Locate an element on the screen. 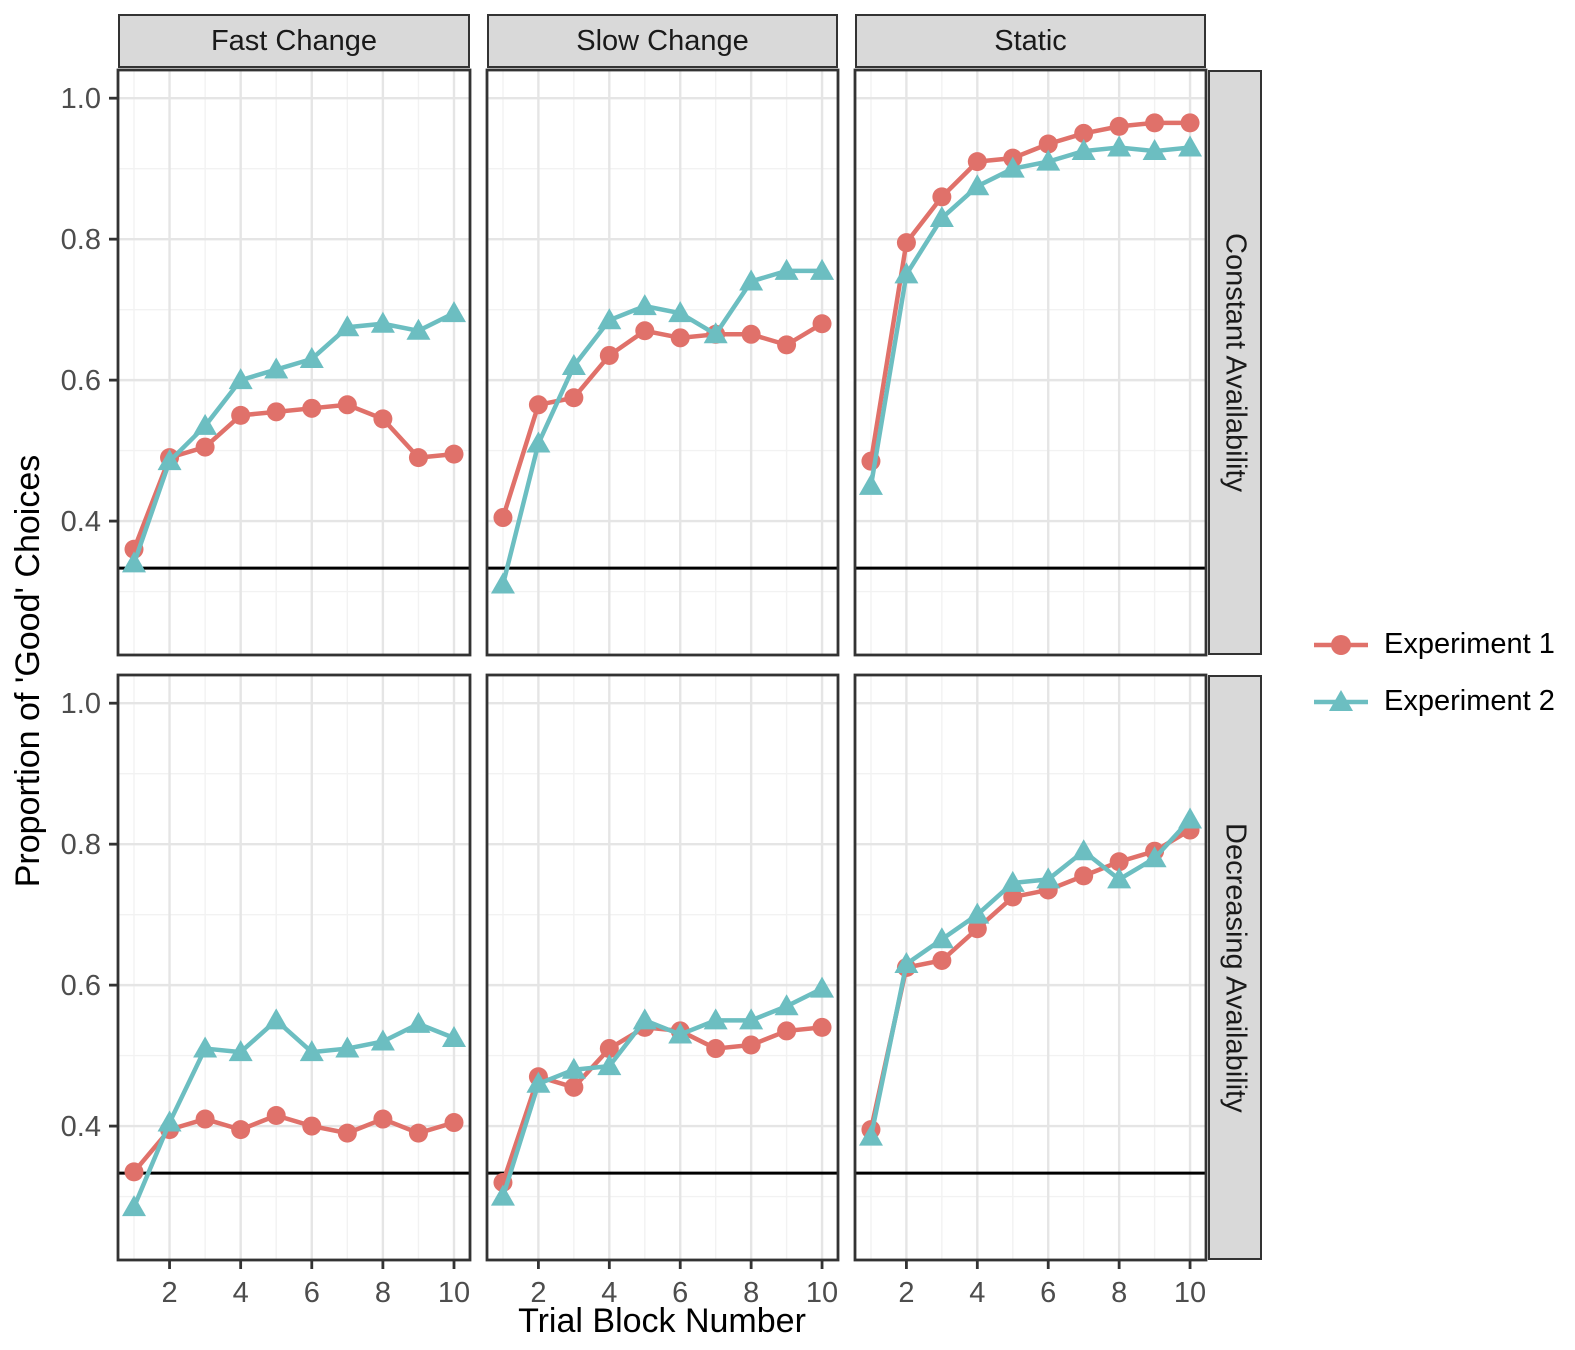  legend-key-triangle-icon is located at coordinates (1341, 700).